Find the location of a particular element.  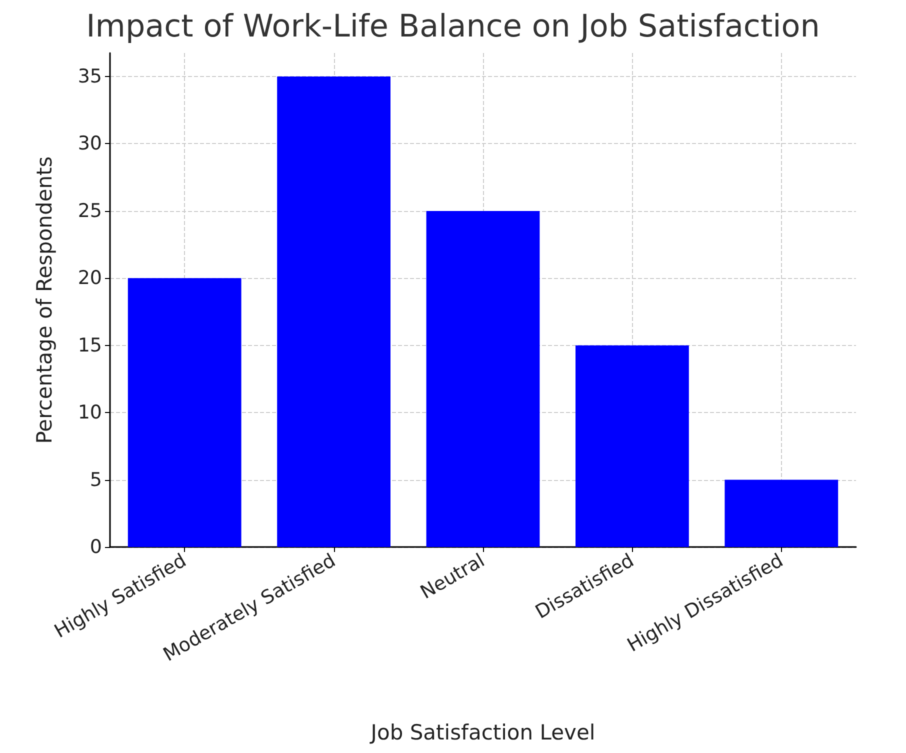

chart-title: Impact of Work-Life Balance on Job Satisfaction is located at coordinates (453, 26).